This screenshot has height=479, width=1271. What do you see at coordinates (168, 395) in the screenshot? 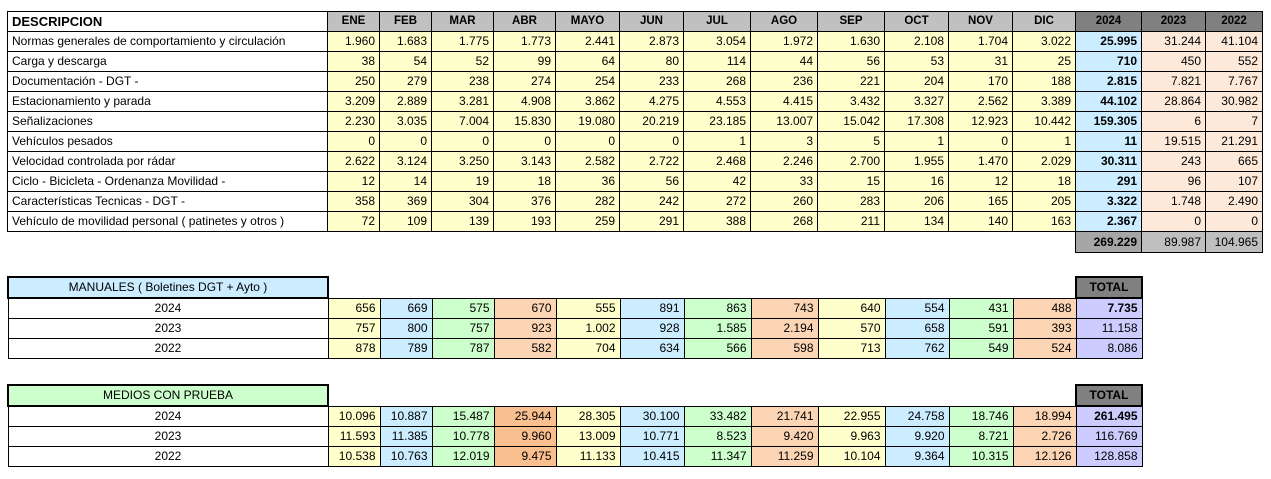
I see `section-title: MEDIOS CON PRUEBA` at bounding box center [168, 395].